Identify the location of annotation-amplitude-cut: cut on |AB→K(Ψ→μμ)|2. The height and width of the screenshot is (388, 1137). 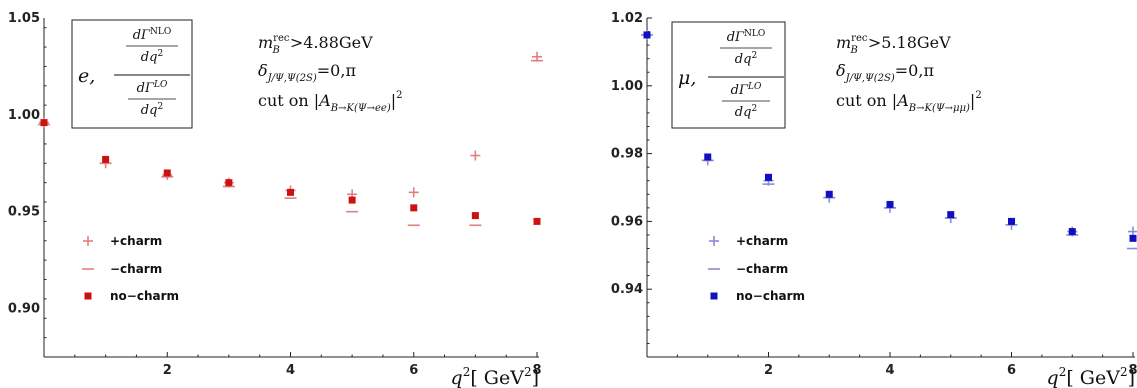
(909, 102).